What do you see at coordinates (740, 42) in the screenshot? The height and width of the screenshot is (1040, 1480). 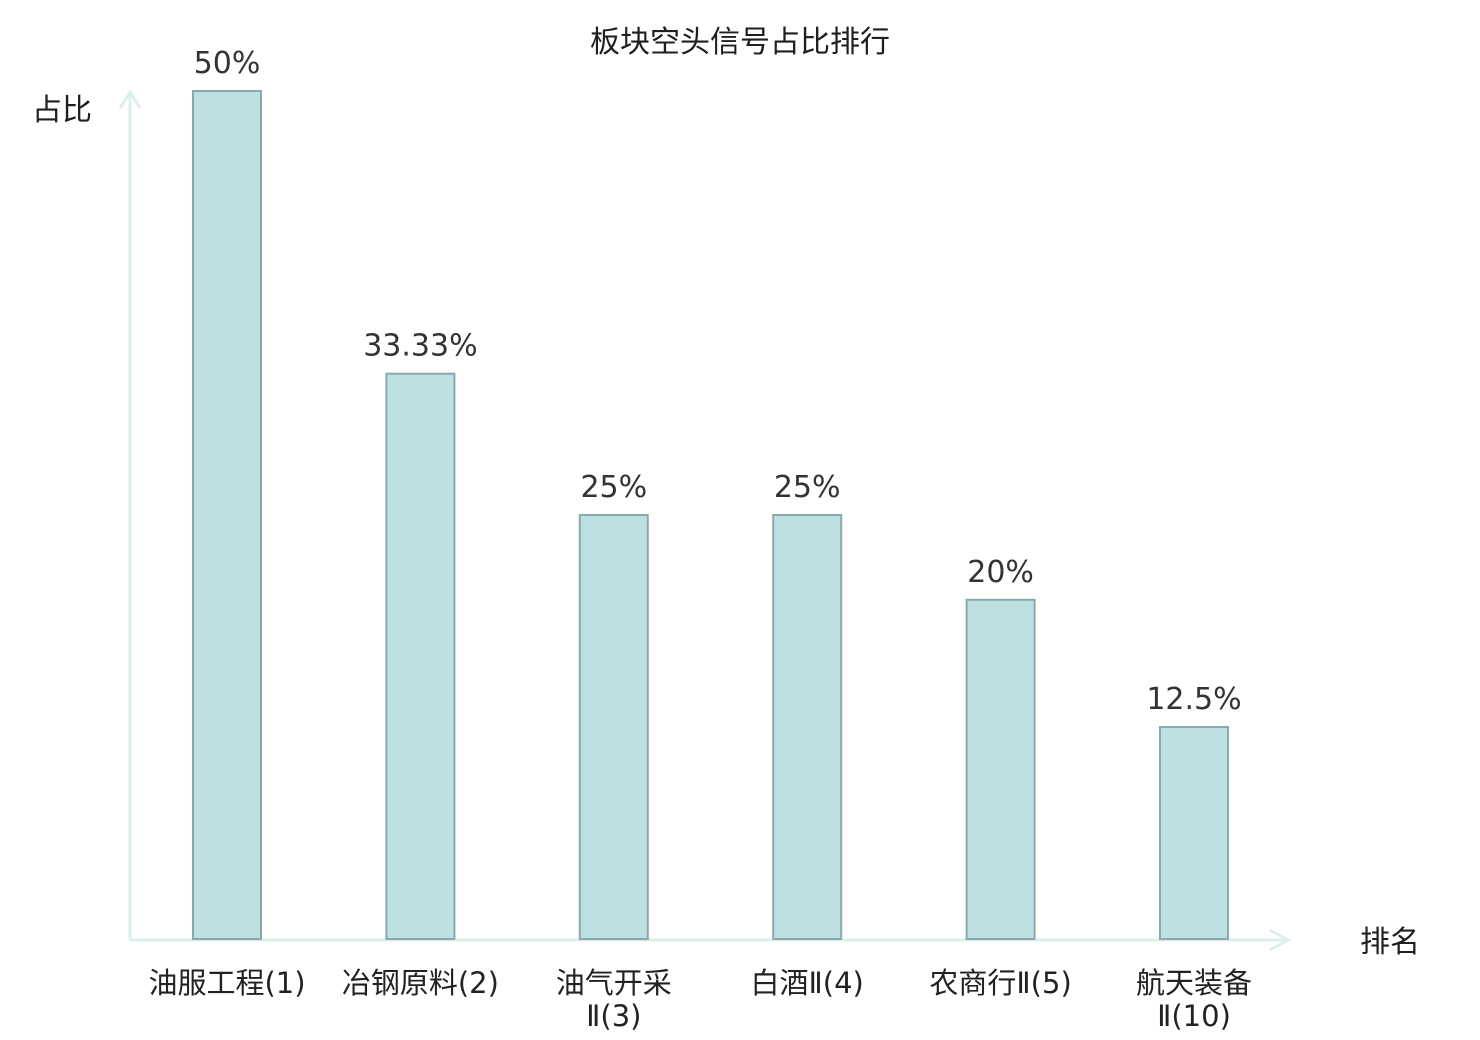 I see `chart-title: 板块空头信号占比排行` at bounding box center [740, 42].